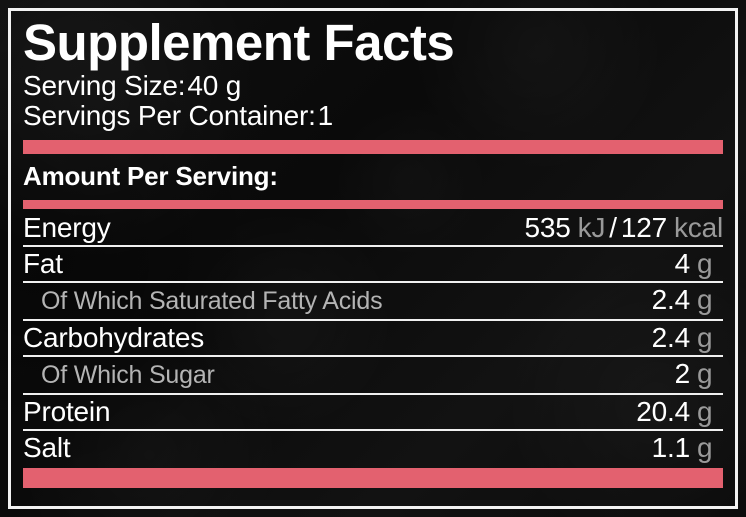 This screenshot has width=746, height=517. Describe the element at coordinates (212, 301) in the screenshot. I see `nutrient-label: Of Which Saturated Fatty Acids` at that location.